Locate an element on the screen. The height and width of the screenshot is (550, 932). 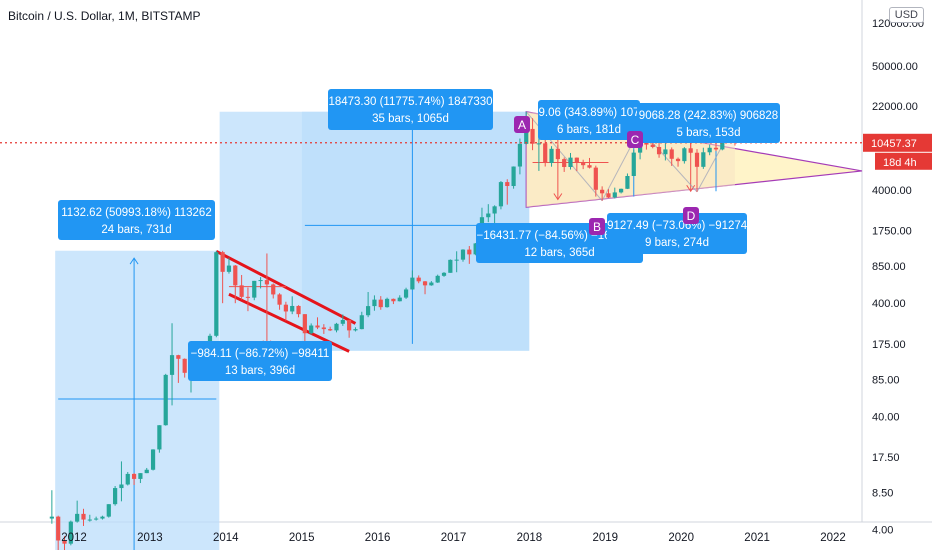
x-tick-label: 2013 is located at coordinates (150, 538).